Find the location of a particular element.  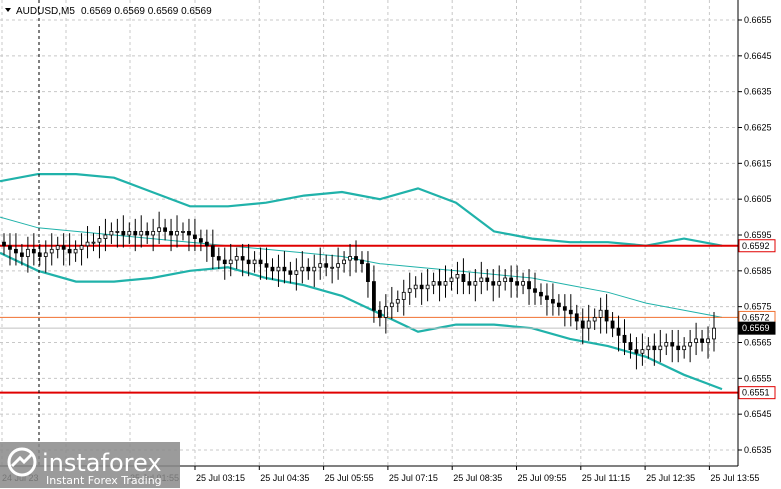

x-tick-label: 25 Jul 08:35 is located at coordinates (477, 478).